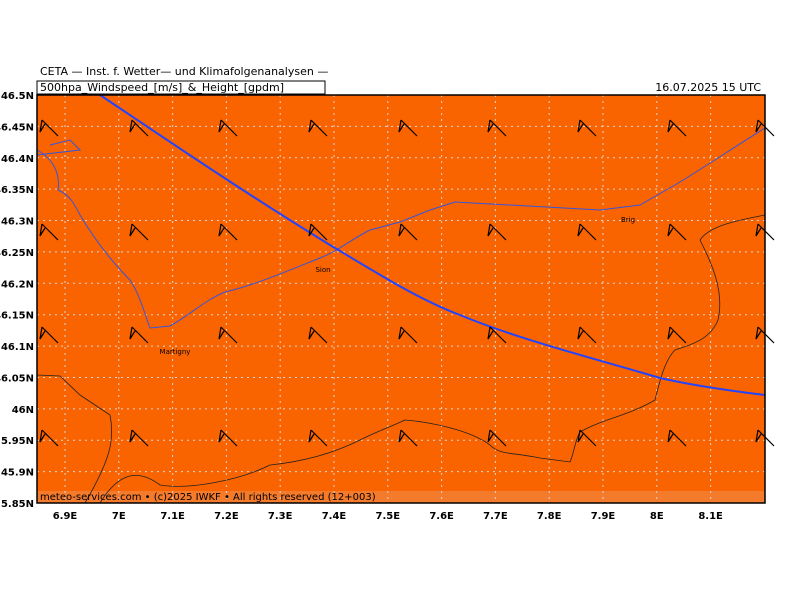 The height and width of the screenshot is (600, 800). Describe the element at coordinates (17, 190) in the screenshot. I see `y-tick-label: 46.35N` at that location.